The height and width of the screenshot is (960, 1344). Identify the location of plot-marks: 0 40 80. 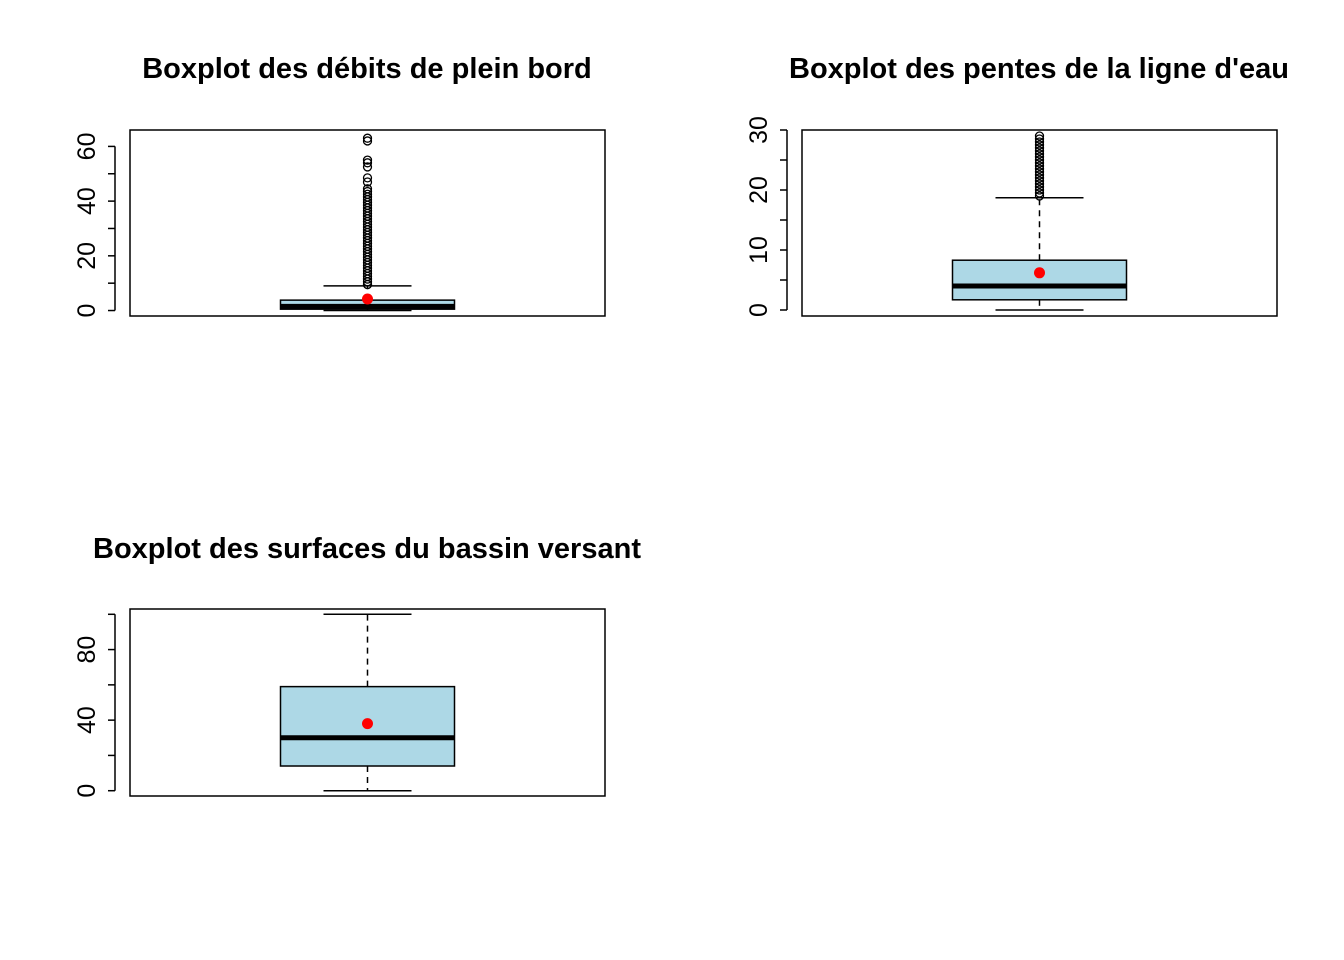
(264, 705).